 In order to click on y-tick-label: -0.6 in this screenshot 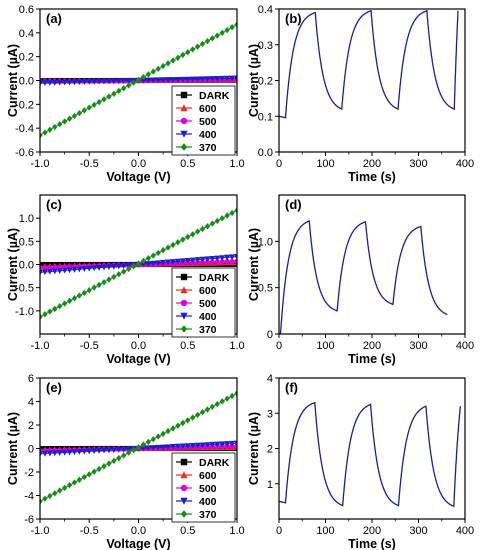, I will do `click(24, 153)`.